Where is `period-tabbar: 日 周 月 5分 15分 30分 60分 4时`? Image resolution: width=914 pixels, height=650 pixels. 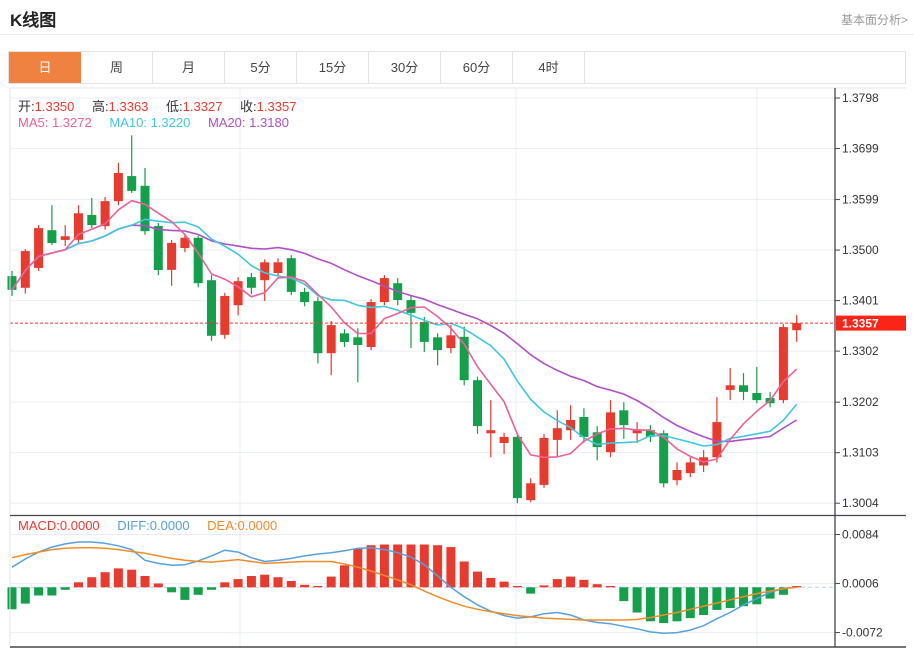
period-tabbar: 日 周 月 5分 15分 30分 60分 4时 is located at coordinates (457, 67).